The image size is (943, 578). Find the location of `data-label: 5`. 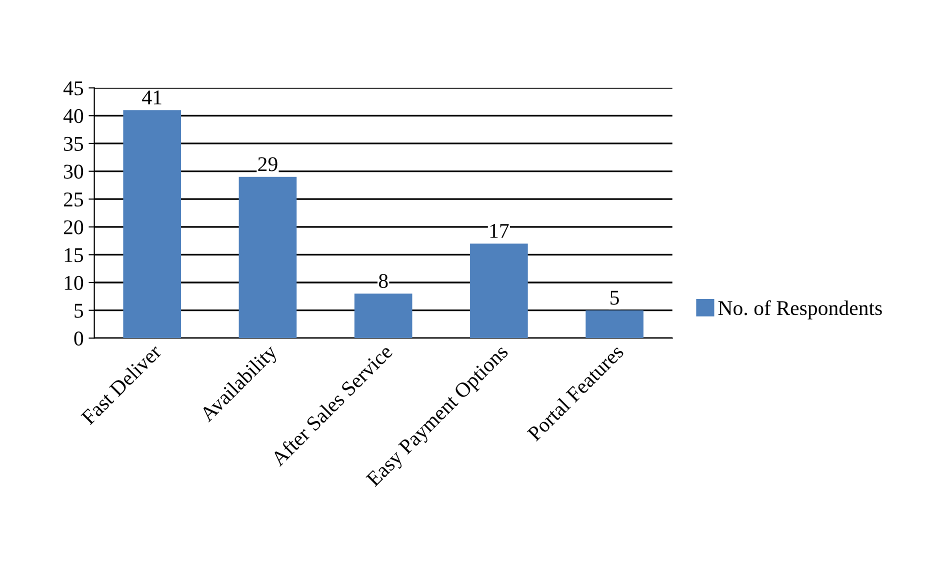

data-label: 5 is located at coordinates (614, 297).